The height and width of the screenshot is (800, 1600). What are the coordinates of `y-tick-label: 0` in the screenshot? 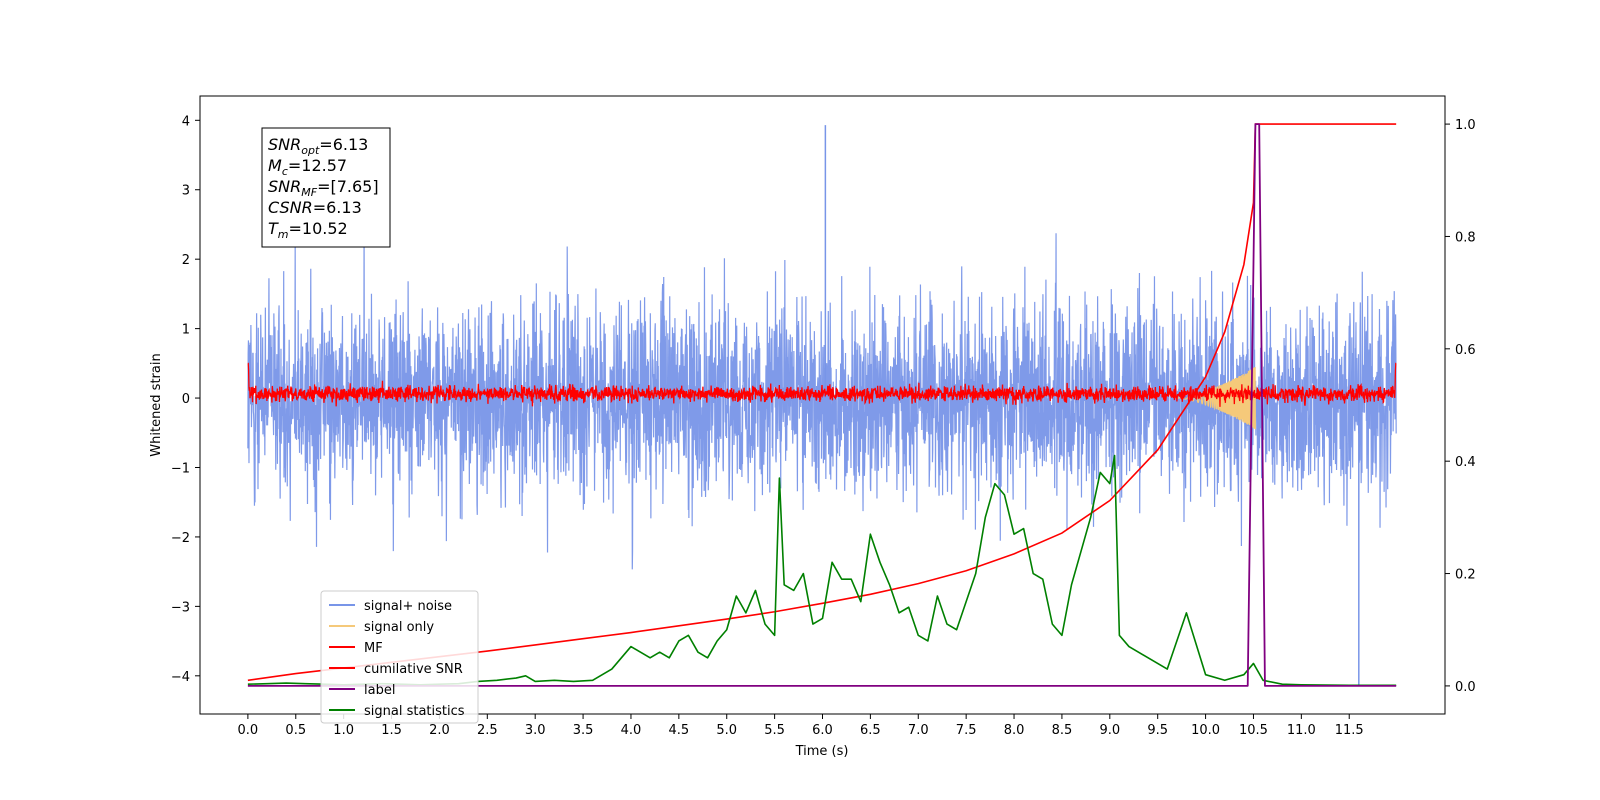 It's located at (186, 399).